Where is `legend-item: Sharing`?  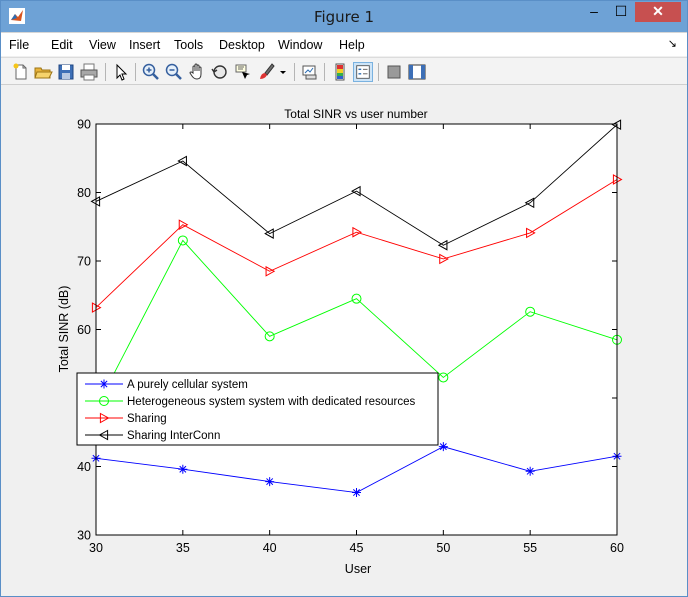 legend-item: Sharing is located at coordinates (126, 418).